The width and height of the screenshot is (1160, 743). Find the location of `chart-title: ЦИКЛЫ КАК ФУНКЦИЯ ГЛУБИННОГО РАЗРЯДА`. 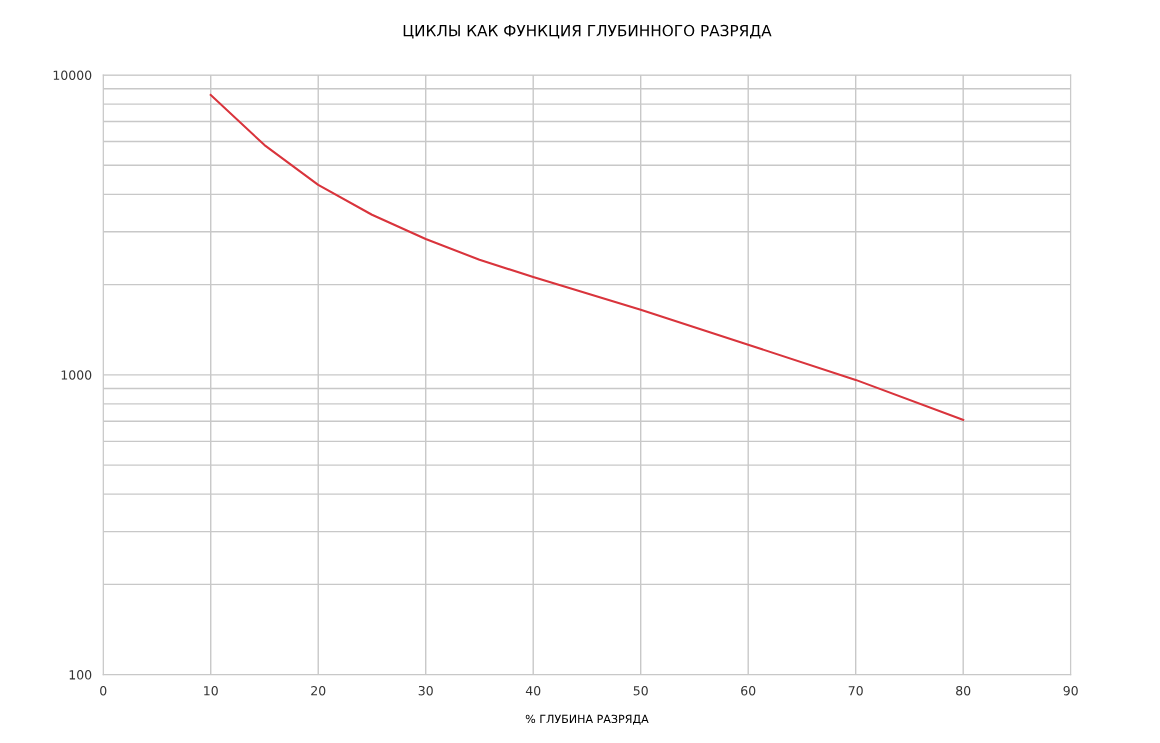

chart-title: ЦИКЛЫ КАК ФУНКЦИЯ ГЛУБИННОГО РАЗРЯДА is located at coordinates (587, 31).